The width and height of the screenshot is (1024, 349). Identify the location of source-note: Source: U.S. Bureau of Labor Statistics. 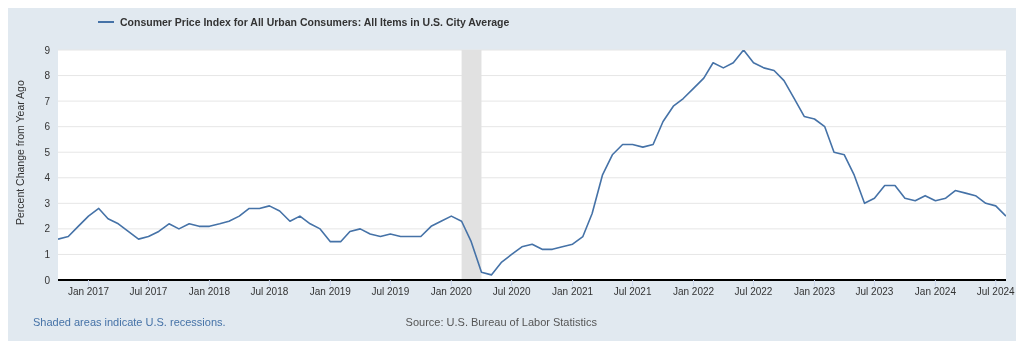
(501, 322).